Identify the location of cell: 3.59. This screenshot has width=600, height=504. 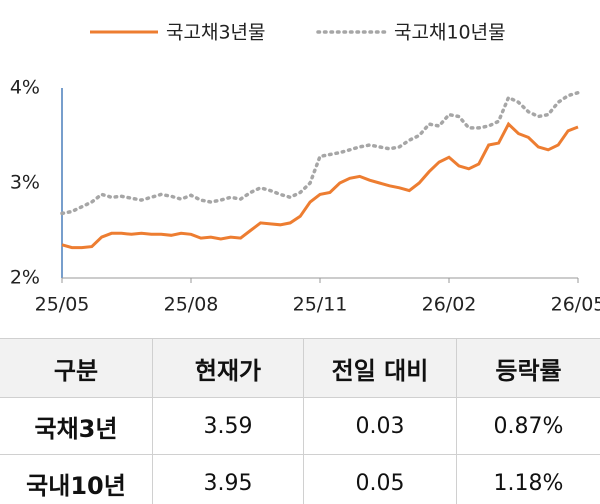
(228, 426).